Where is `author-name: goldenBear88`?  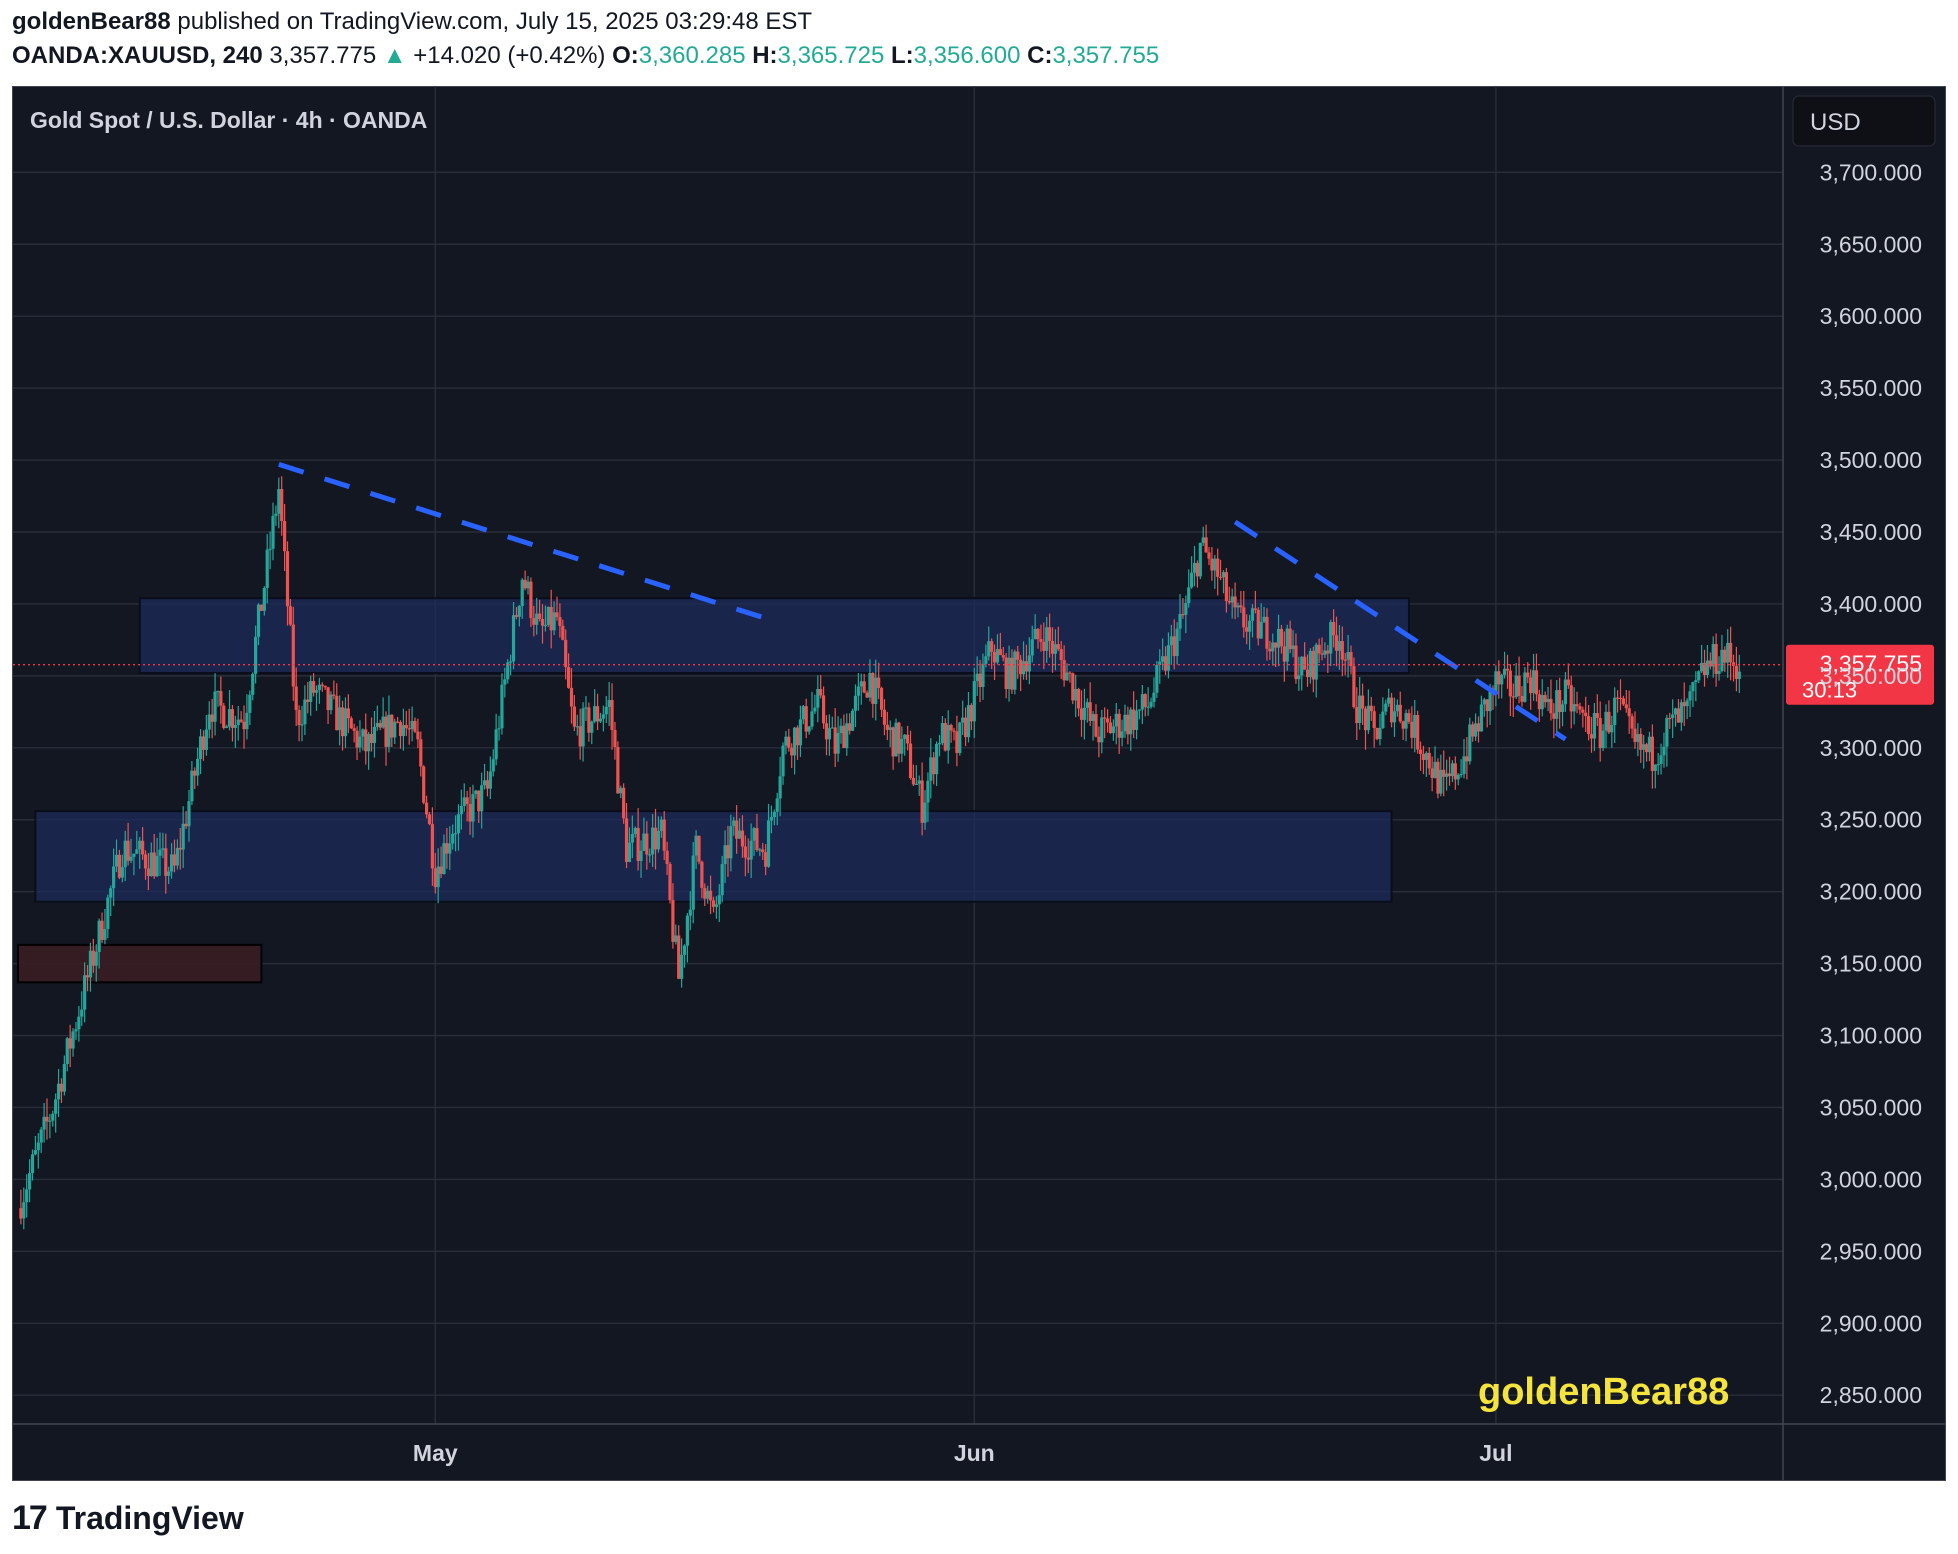
author-name: goldenBear88 is located at coordinates (91, 21).